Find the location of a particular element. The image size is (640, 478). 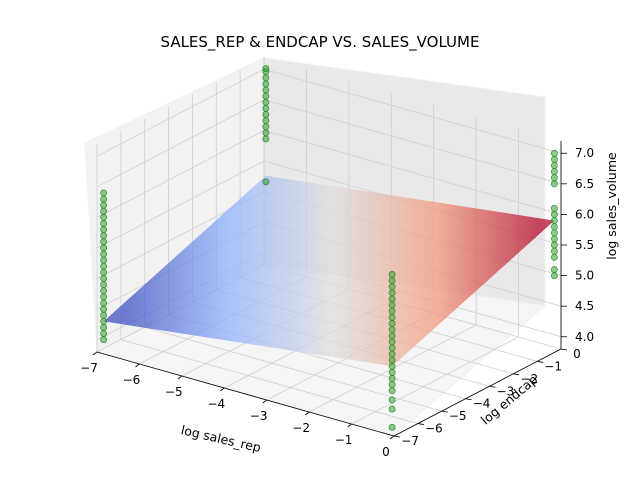

x-tick-label: −6 is located at coordinates (132, 380).